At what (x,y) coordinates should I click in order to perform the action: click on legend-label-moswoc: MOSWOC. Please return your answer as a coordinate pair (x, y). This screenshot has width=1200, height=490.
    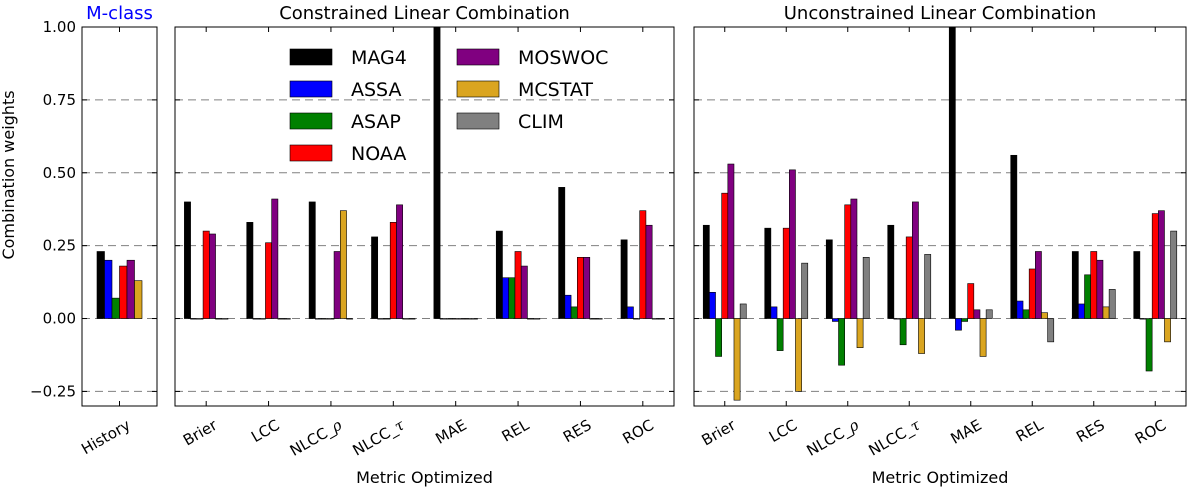
    Looking at the image, I should click on (563, 58).